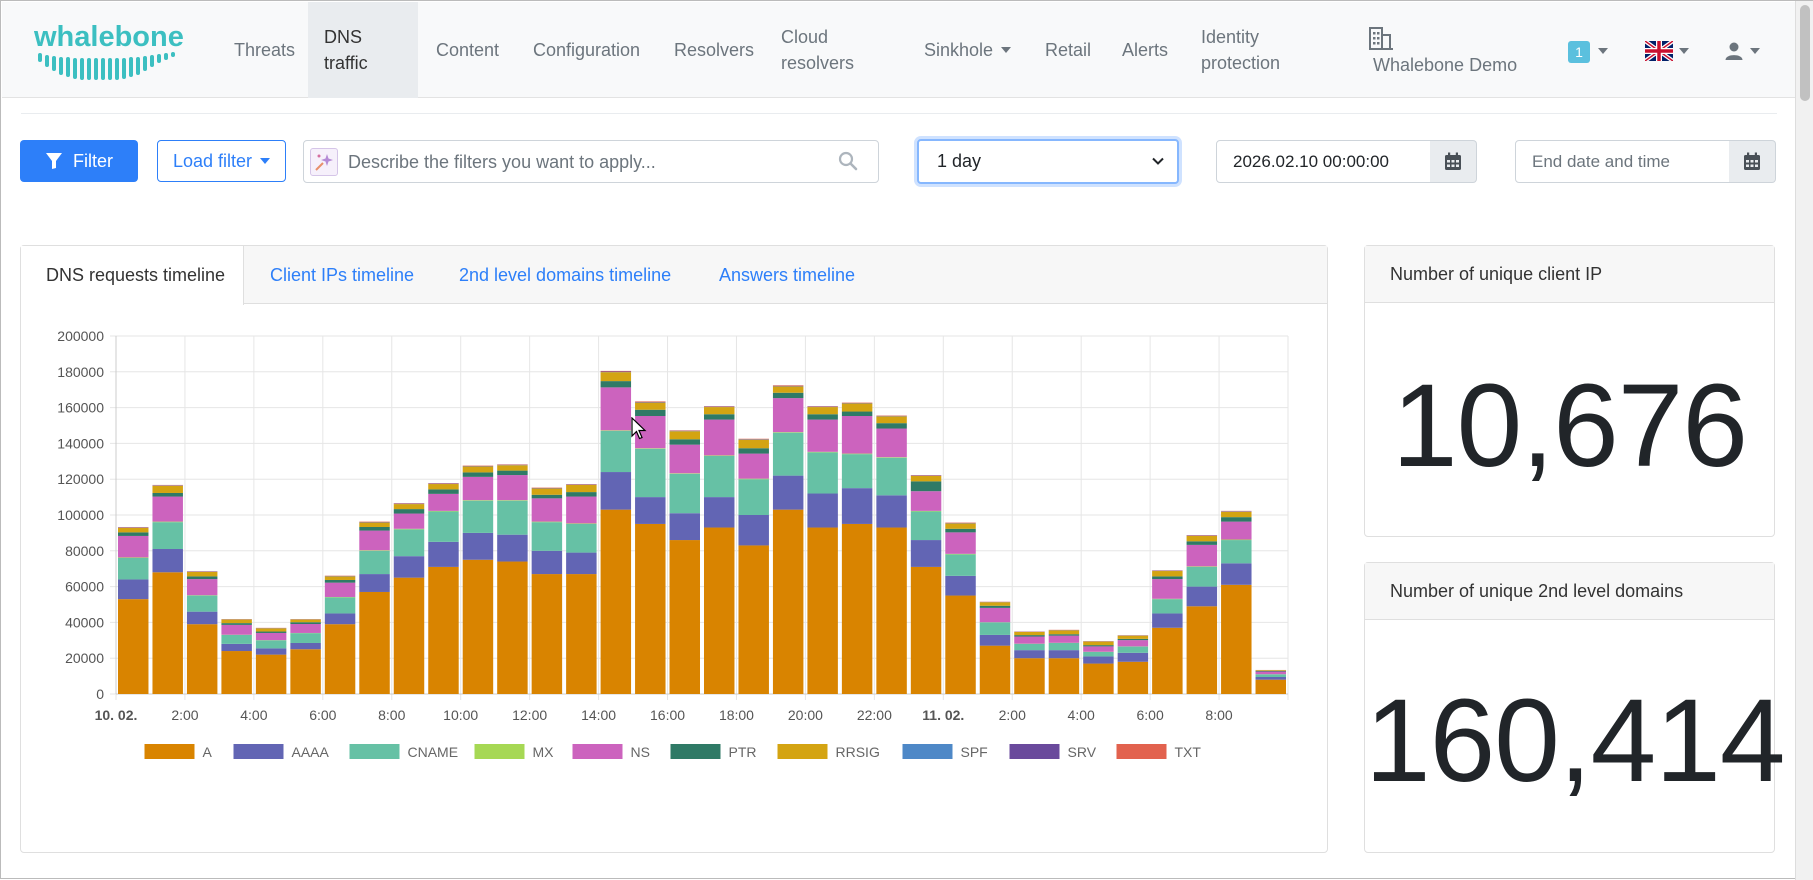 The width and height of the screenshot is (1813, 880). I want to click on language-selector, so click(1668, 51).